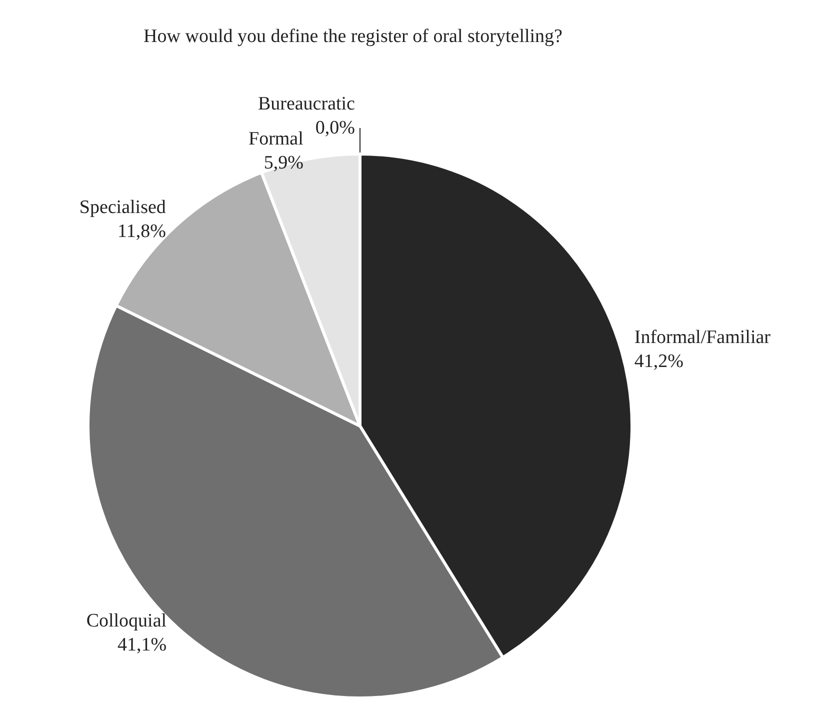 Image resolution: width=820 pixels, height=714 pixels. Describe the element at coordinates (703, 337) in the screenshot. I see `slice-label: Informal/Familiar` at that location.